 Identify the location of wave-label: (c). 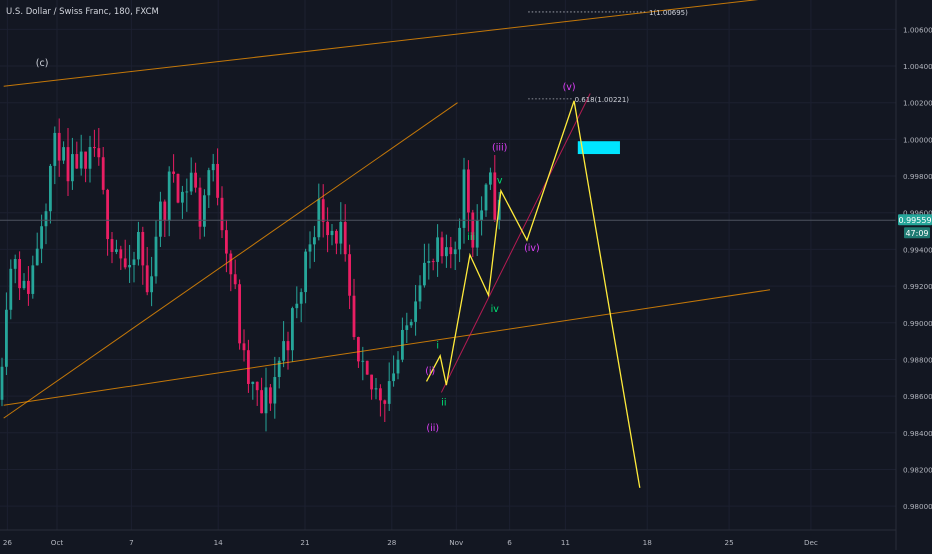
(42, 63).